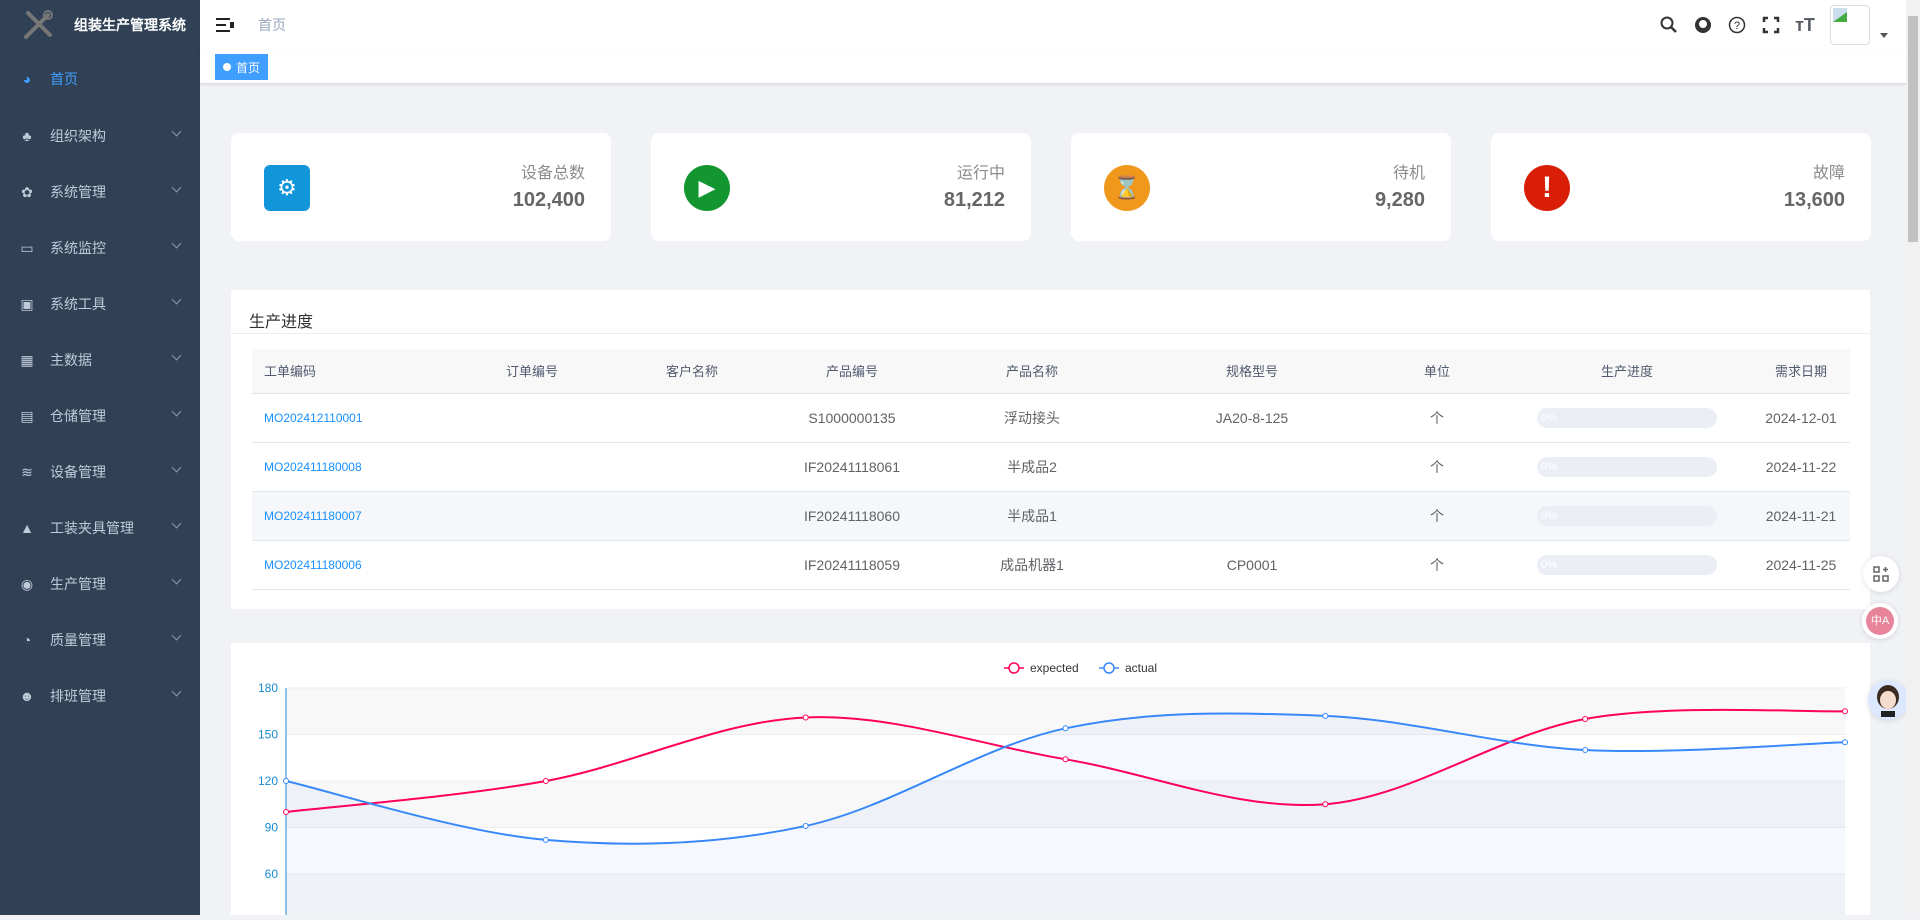 The image size is (1920, 920). I want to click on sidebar-item-8: ▲ 工装夹具管理, so click(100, 528).